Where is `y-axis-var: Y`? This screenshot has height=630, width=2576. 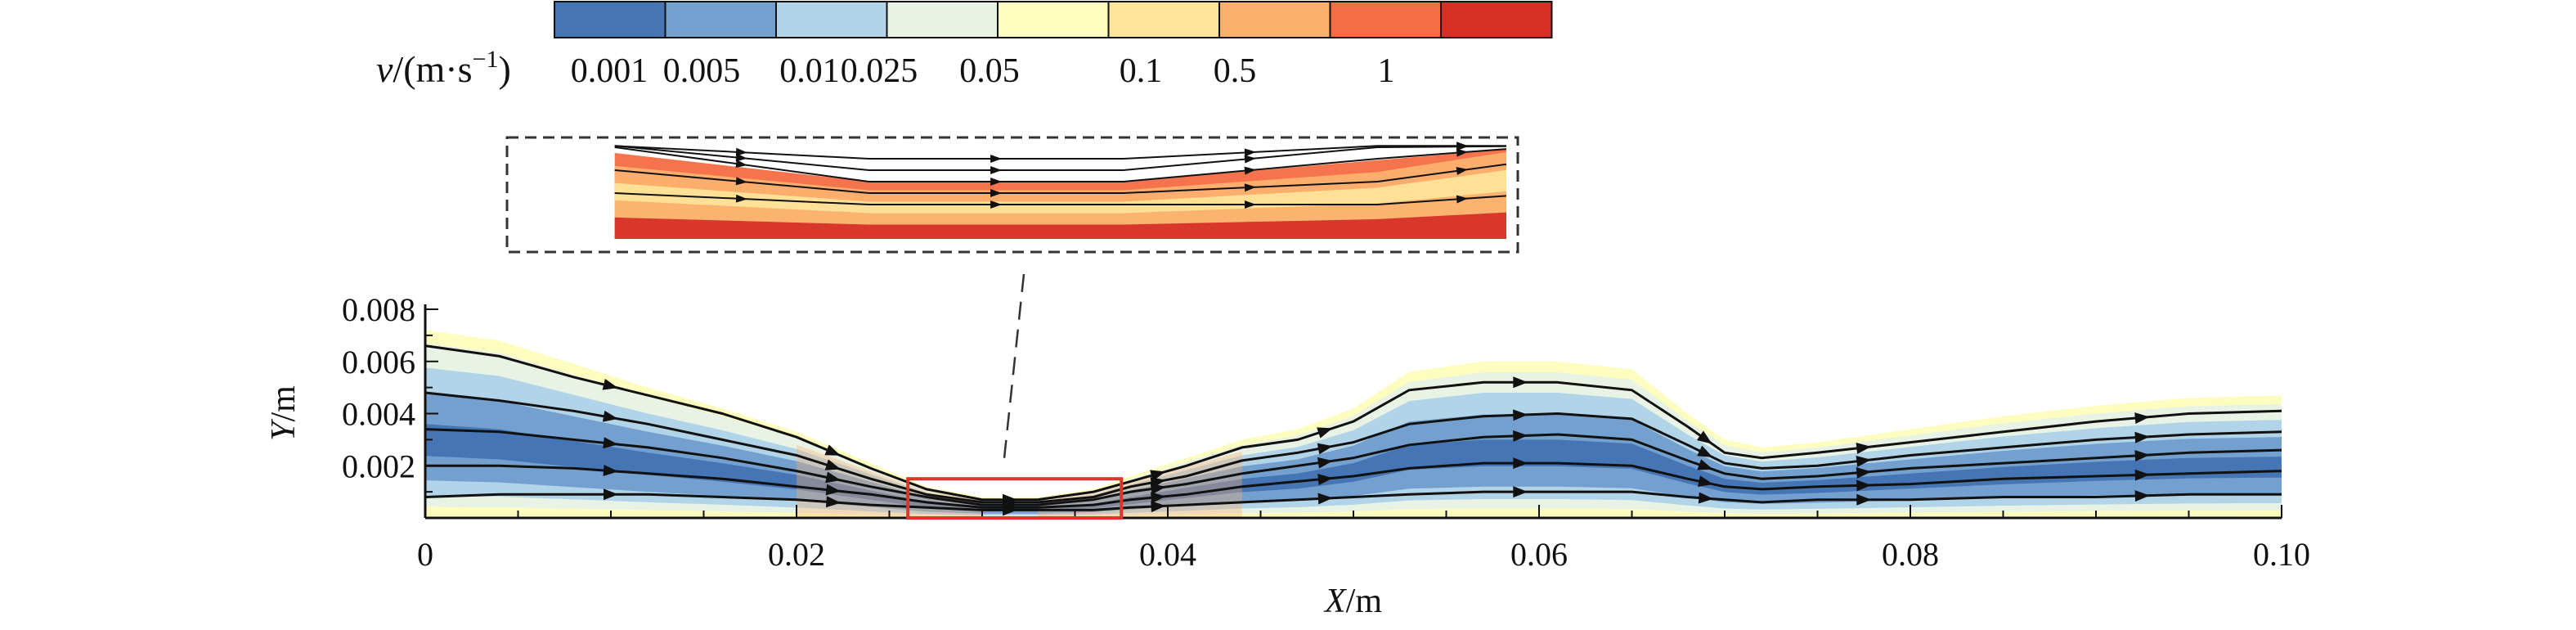
y-axis-var: Y is located at coordinates (284, 430).